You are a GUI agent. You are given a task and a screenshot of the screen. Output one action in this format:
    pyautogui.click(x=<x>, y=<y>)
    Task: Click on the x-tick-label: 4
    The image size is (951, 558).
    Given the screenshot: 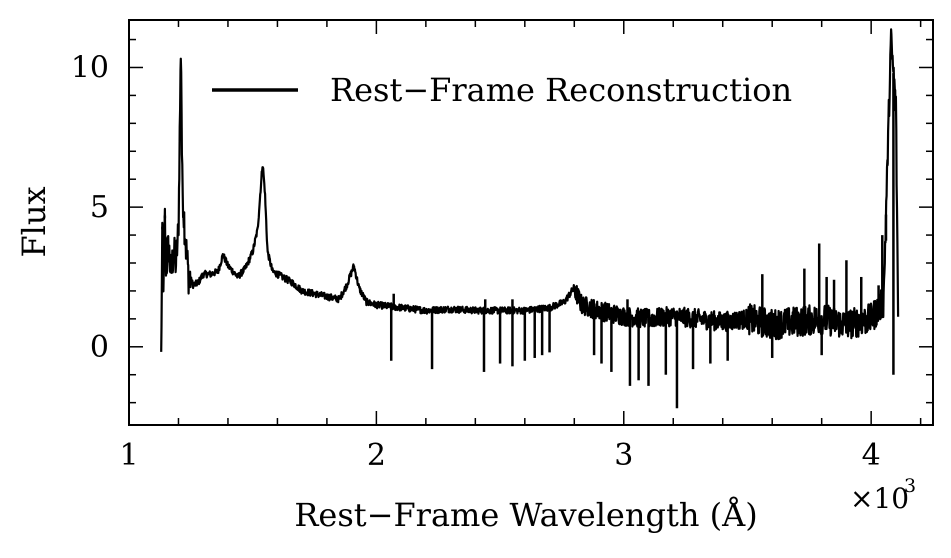 What is the action you would take?
    pyautogui.click(x=871, y=455)
    